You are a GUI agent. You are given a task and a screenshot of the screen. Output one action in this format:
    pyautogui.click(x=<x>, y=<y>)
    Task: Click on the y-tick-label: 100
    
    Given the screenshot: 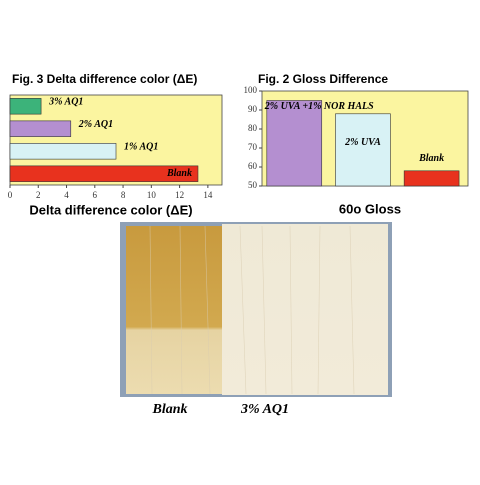 What is the action you would take?
    pyautogui.click(x=251, y=90)
    